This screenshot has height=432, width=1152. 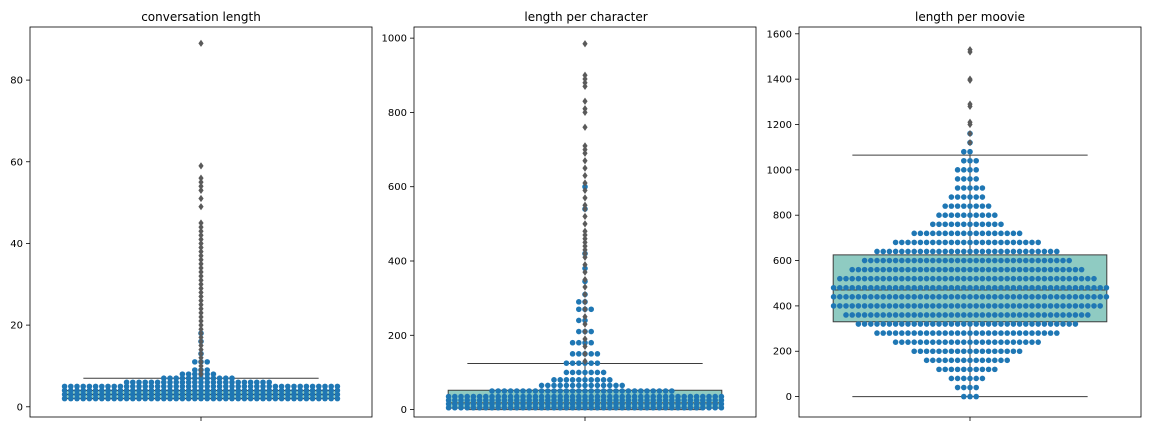 I want to click on y-tick-label: 600, so click(x=782, y=261).